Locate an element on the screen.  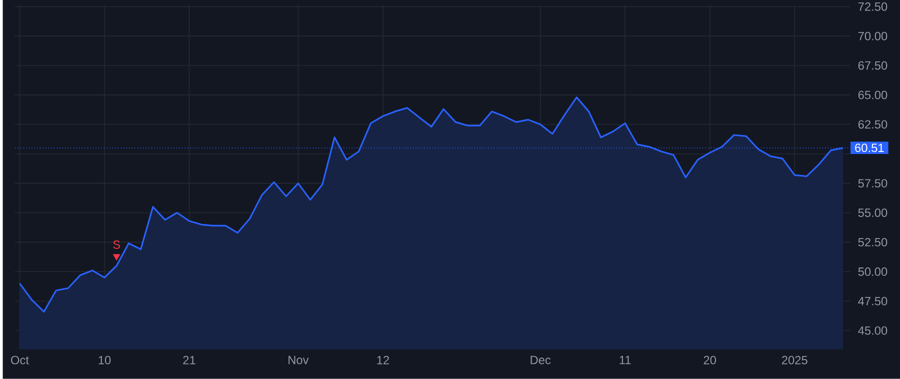
x-tick-label: 11 is located at coordinates (625, 360).